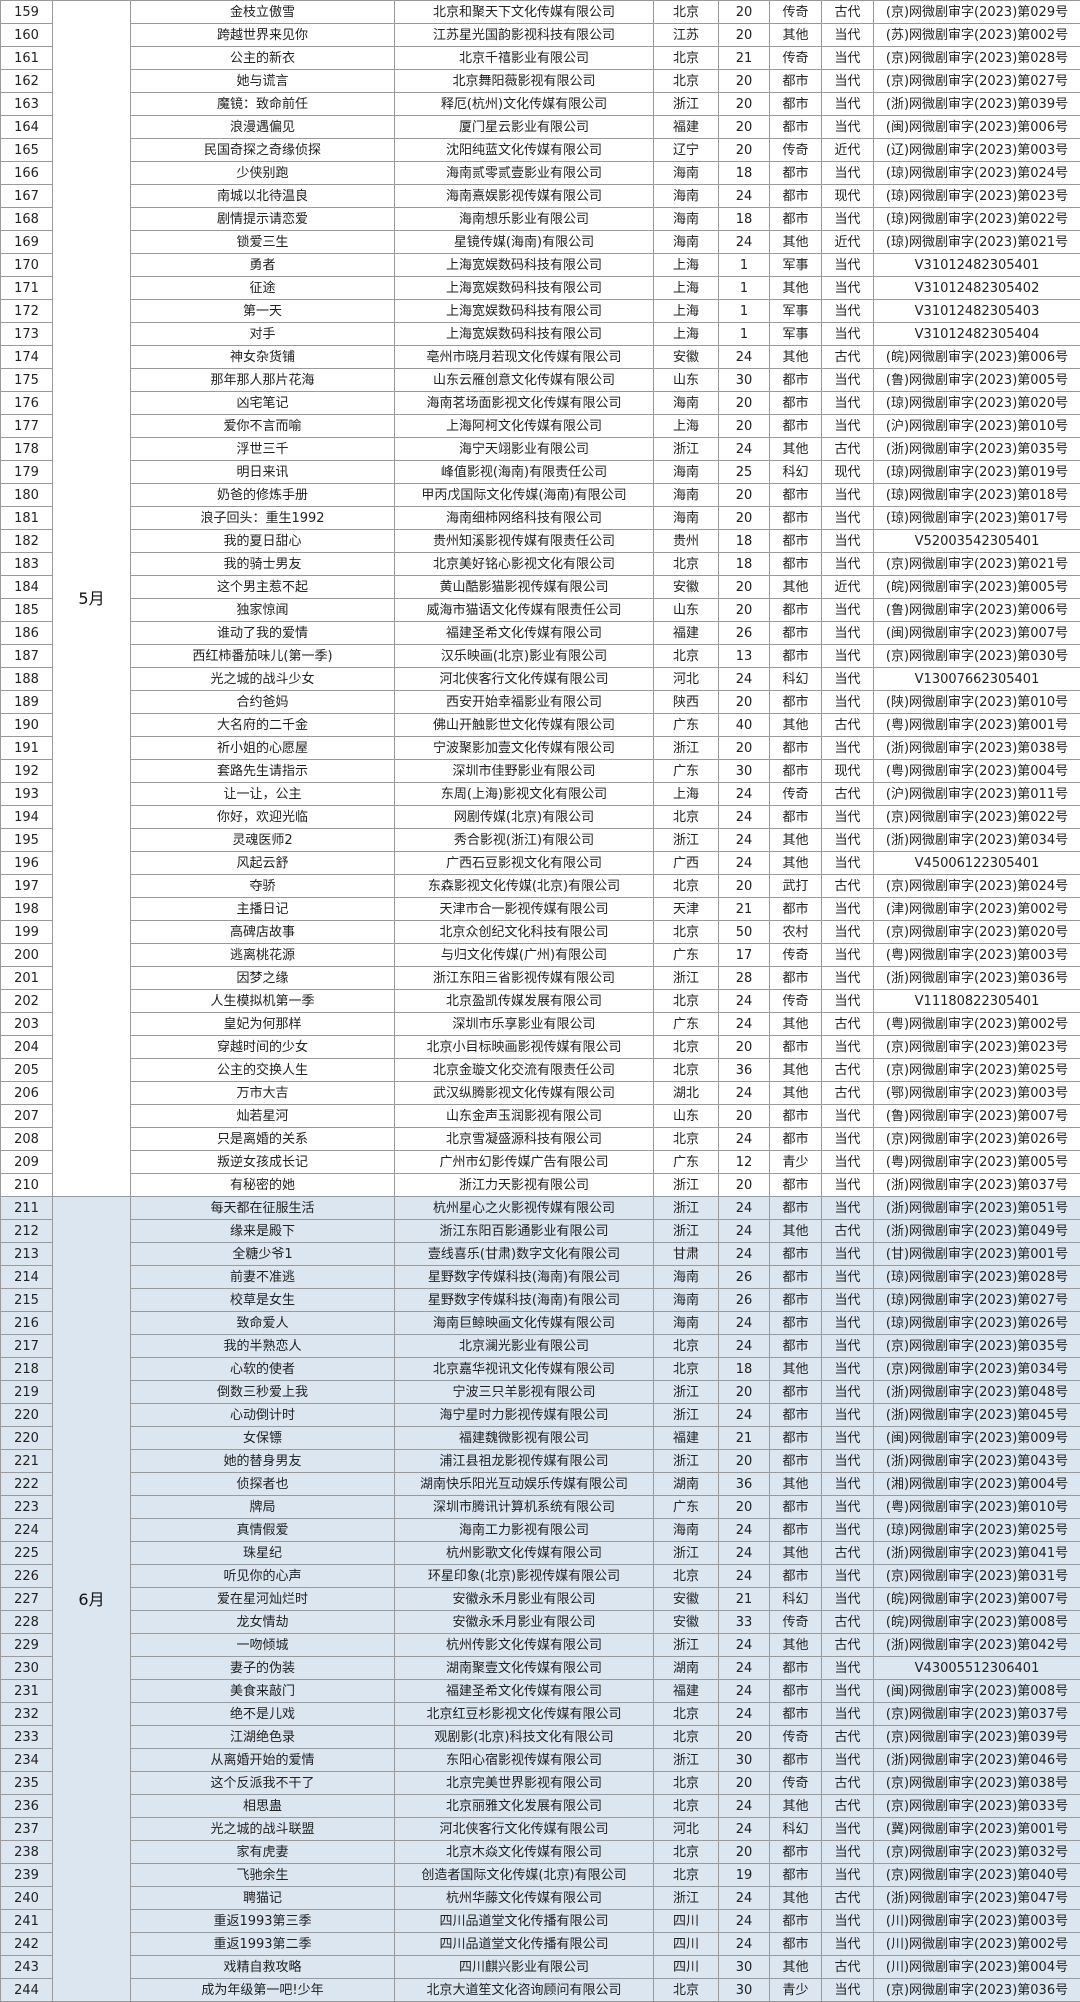 This screenshot has width=1080, height=2002. What do you see at coordinates (27, 449) in the screenshot?
I see `row-number-cell: 178` at bounding box center [27, 449].